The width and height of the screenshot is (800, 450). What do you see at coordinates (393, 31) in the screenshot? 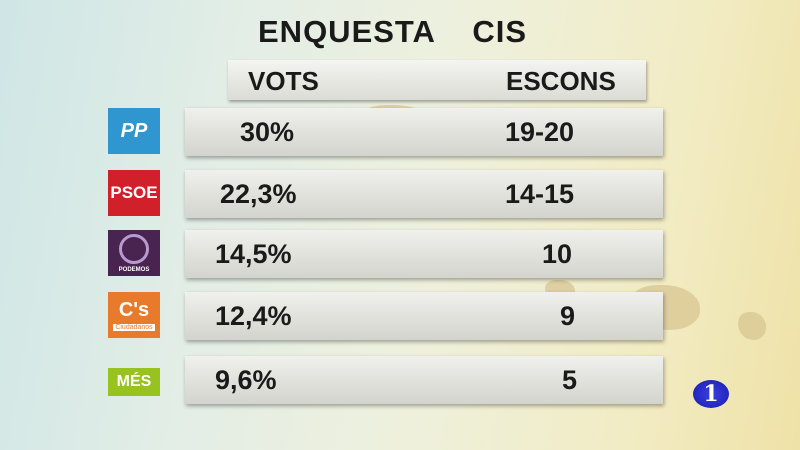
I see `title: ENQUESTA CIS` at bounding box center [393, 31].